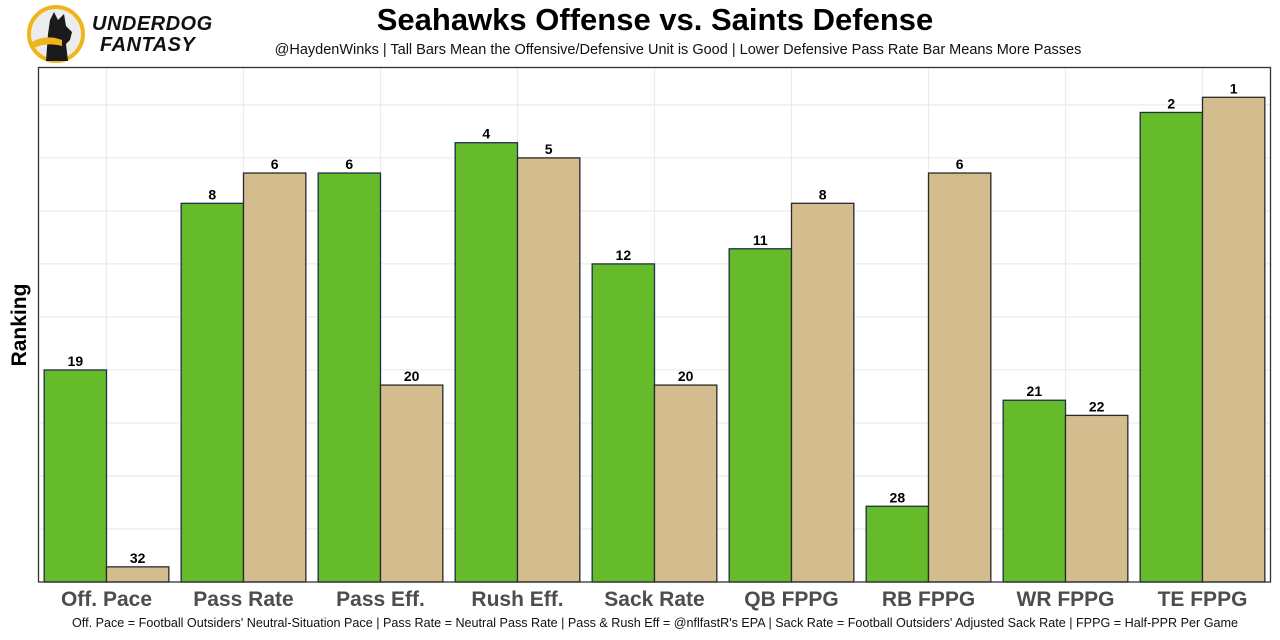 The height and width of the screenshot is (640, 1280). What do you see at coordinates (212, 194) in the screenshot?
I see `offense-rank-label: 8` at bounding box center [212, 194].